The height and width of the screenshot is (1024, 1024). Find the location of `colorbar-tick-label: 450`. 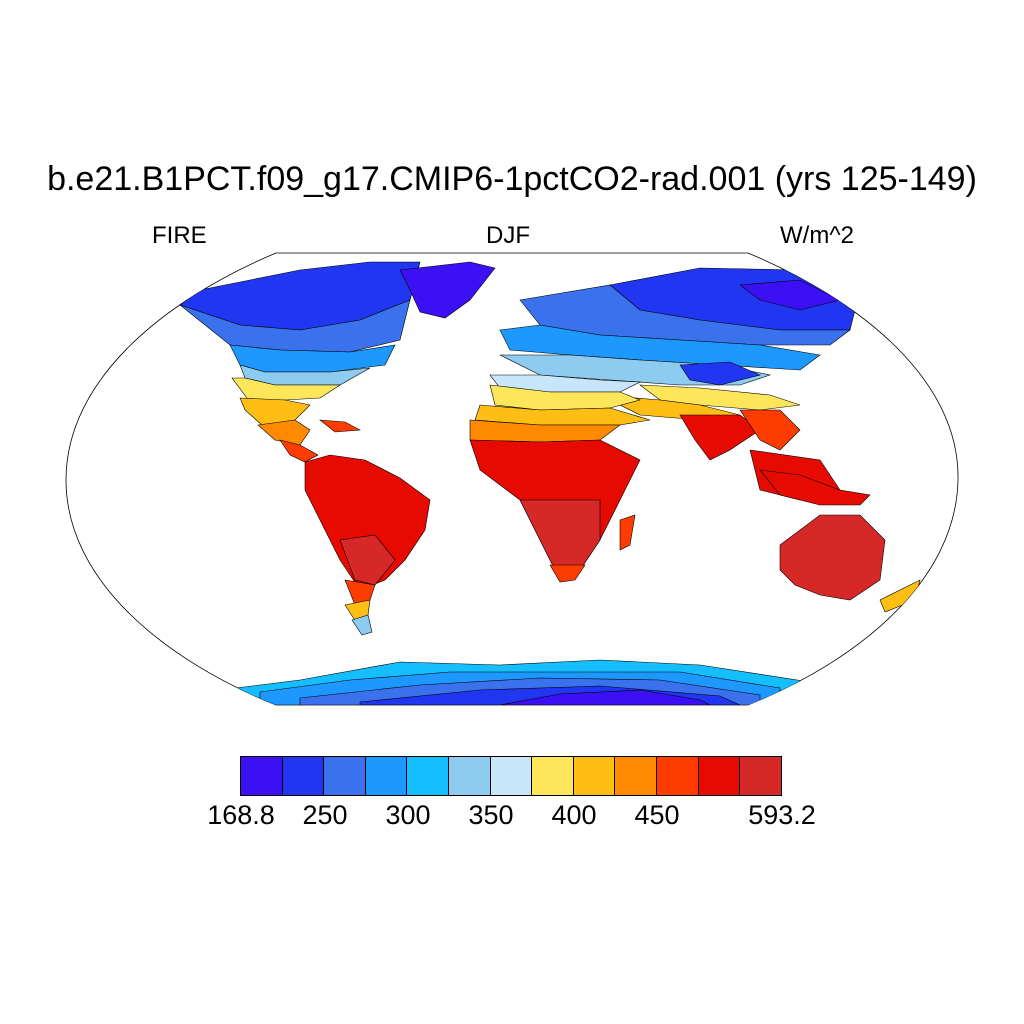

colorbar-tick-label: 450 is located at coordinates (657, 815).